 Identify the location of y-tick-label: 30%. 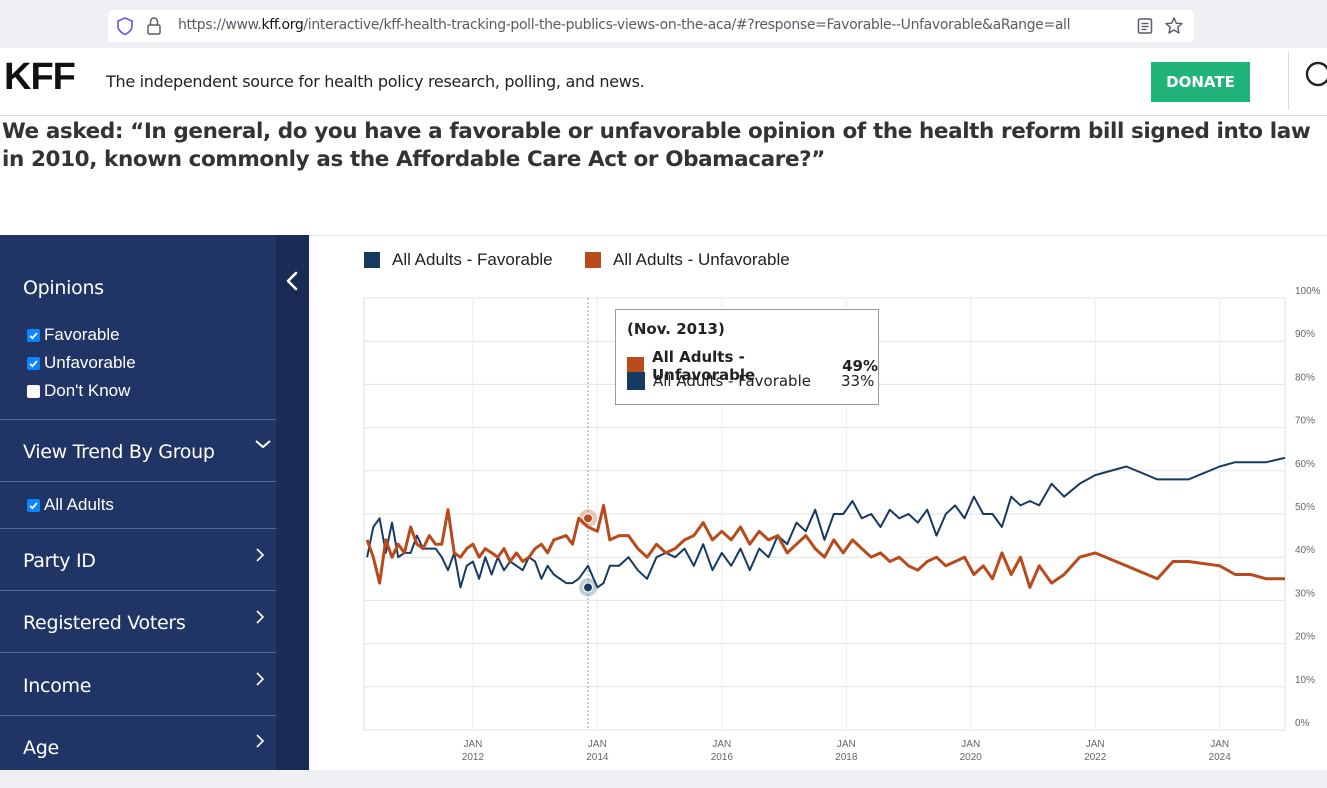
(1305, 593).